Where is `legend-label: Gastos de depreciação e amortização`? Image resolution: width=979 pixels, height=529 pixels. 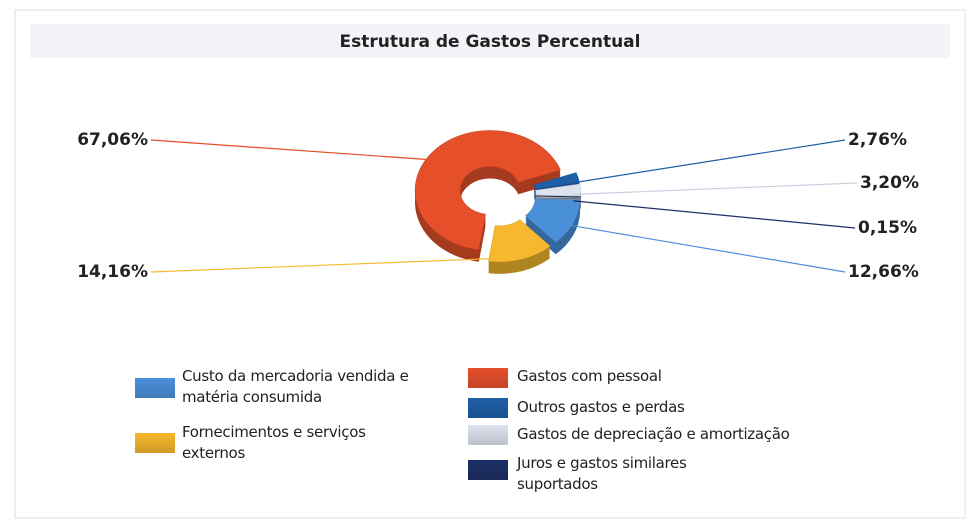 legend-label: Gastos de depreciação e amortização is located at coordinates (653, 434).